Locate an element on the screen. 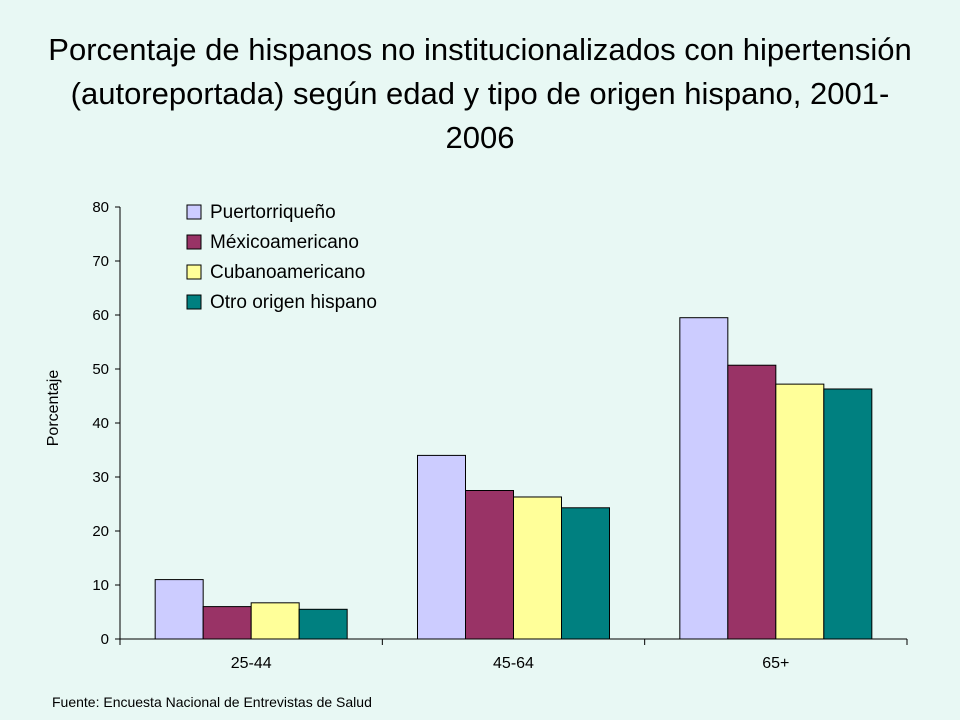 The image size is (960, 720). x-tick-label: 45-64 is located at coordinates (513, 663).